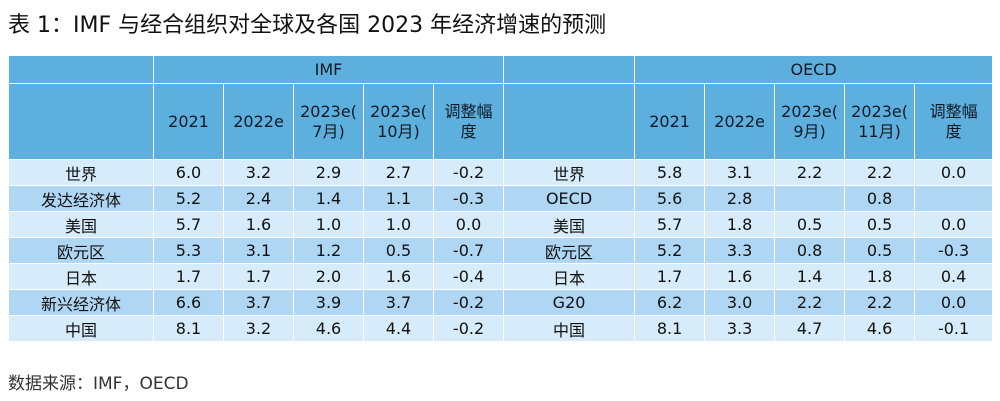  Describe the element at coordinates (81, 172) in the screenshot. I see `imf-region-cell: 世界` at that location.